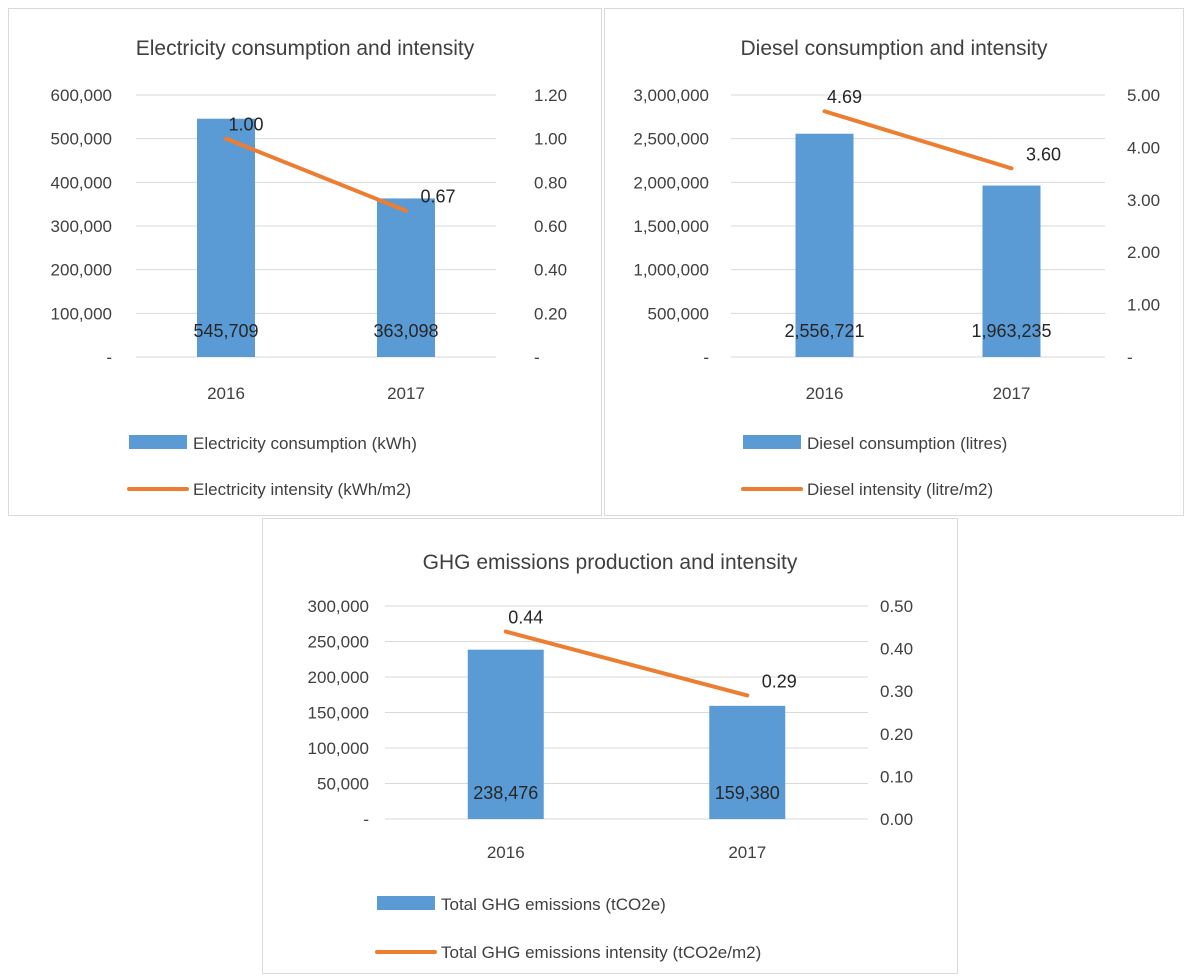  I want to click on line-data-label: 0.67, so click(437, 197).